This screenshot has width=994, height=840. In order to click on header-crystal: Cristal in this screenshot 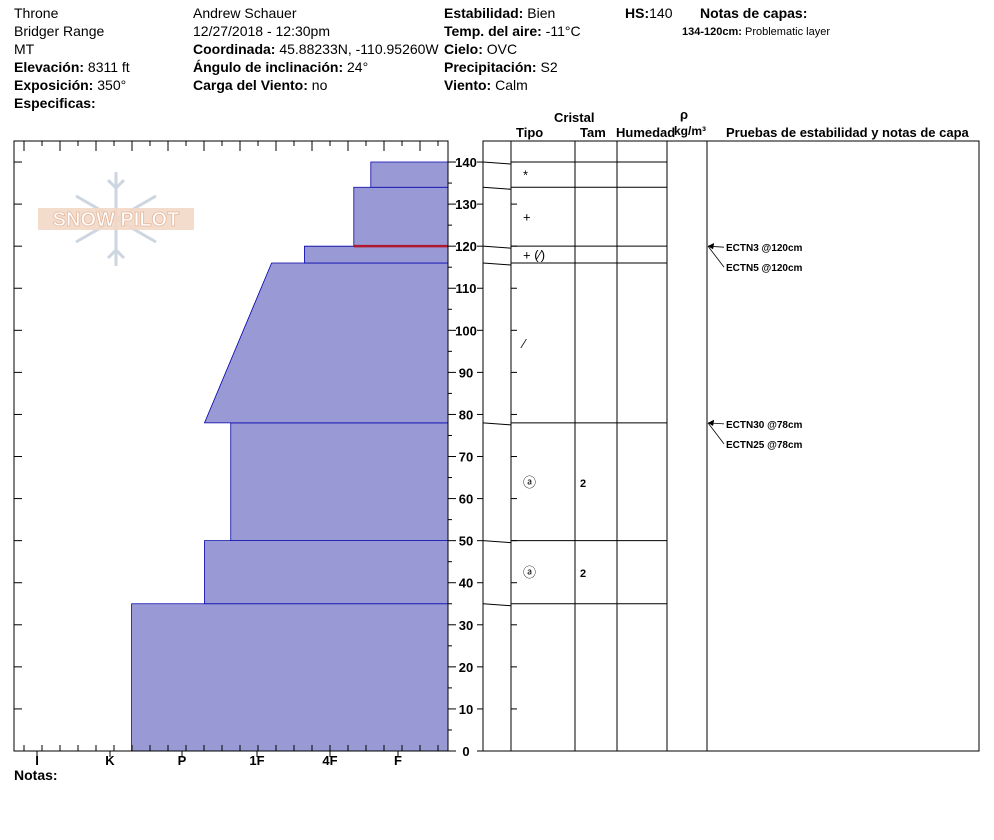, I will do `click(574, 117)`.